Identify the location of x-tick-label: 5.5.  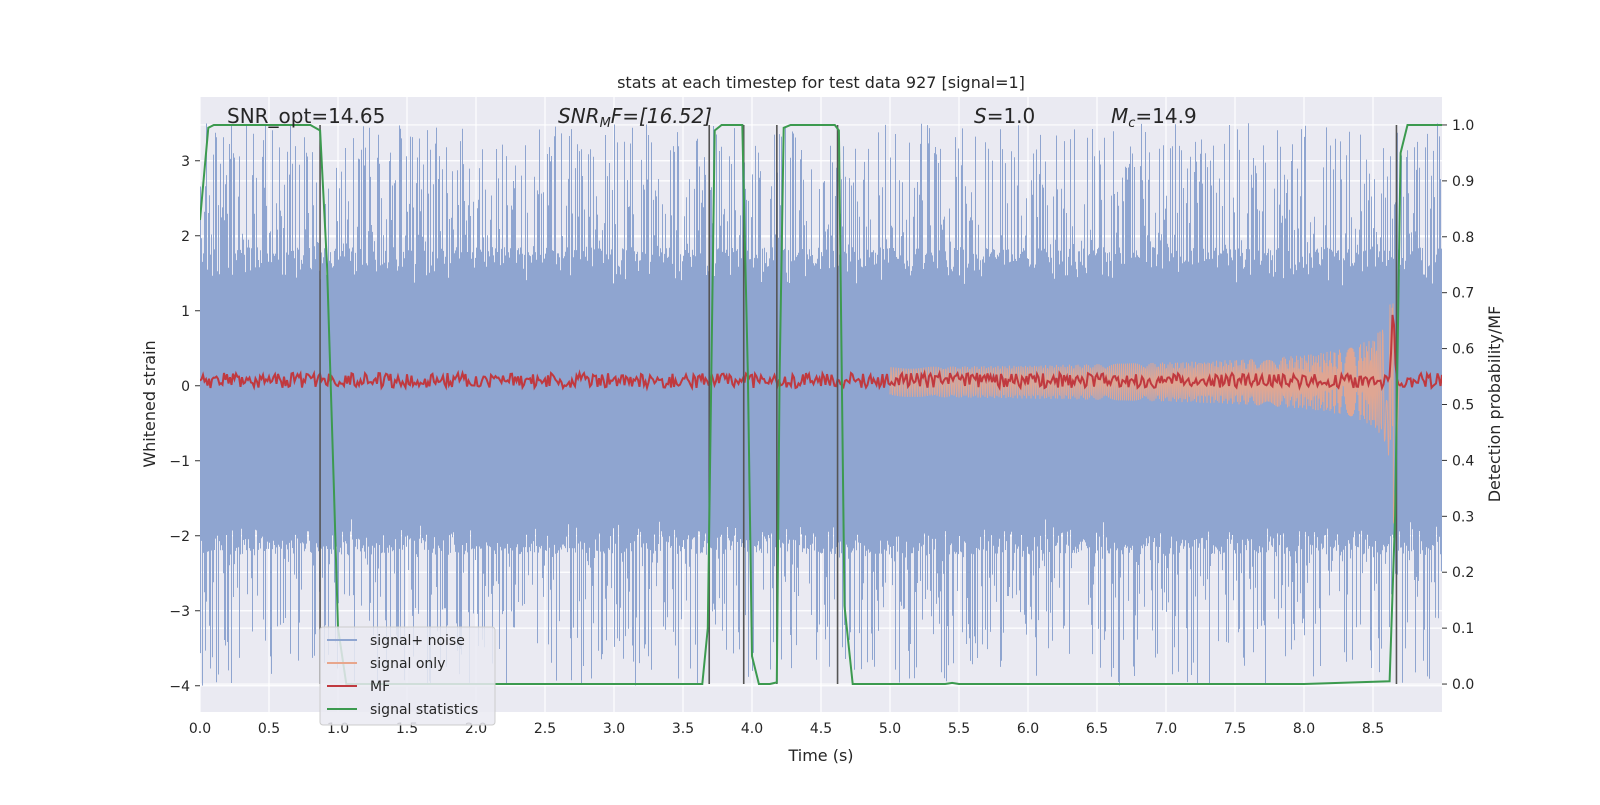
(959, 729).